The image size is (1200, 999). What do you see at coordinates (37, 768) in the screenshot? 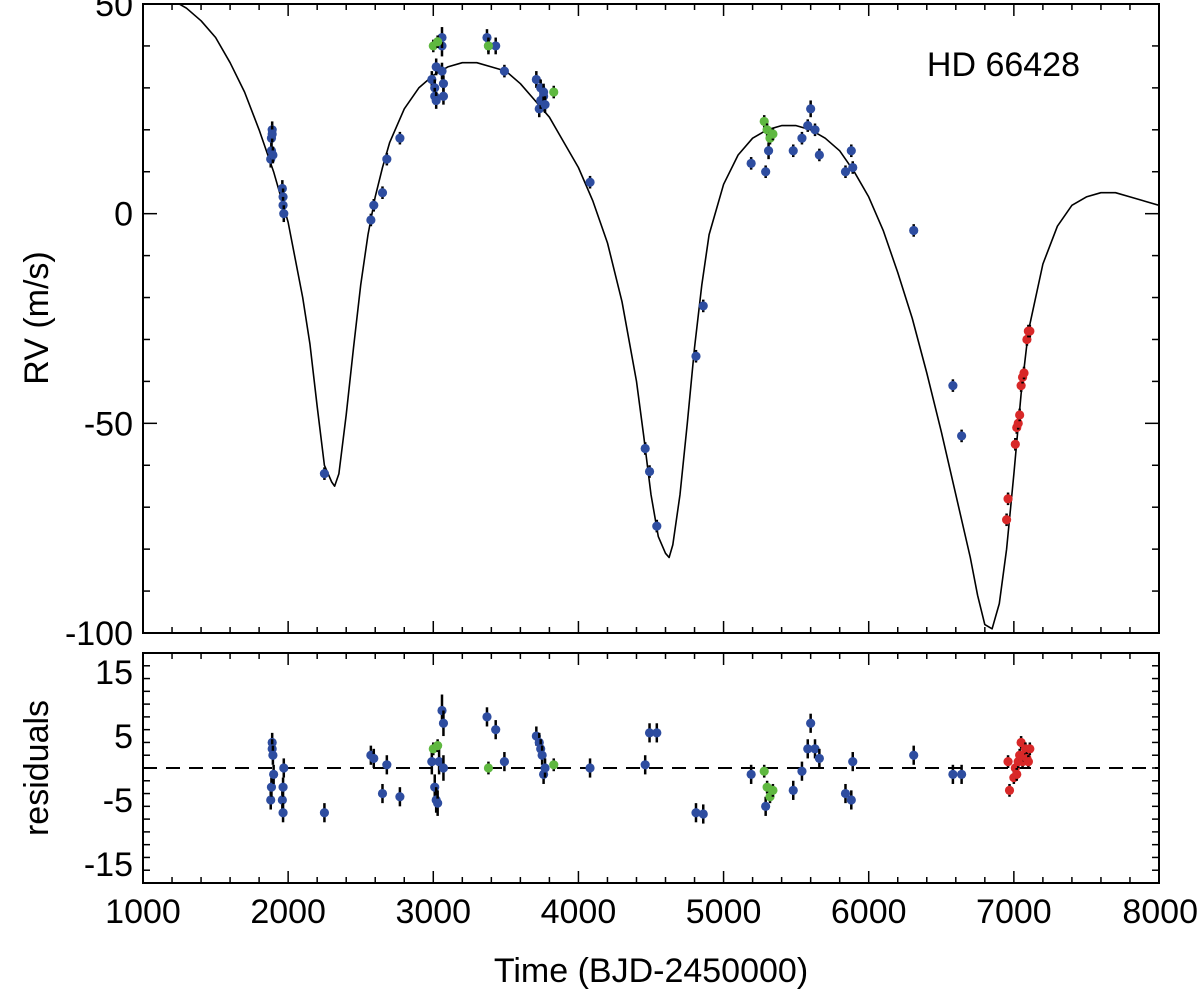
I see `residuals-y-axis-label: residuals` at bounding box center [37, 768].